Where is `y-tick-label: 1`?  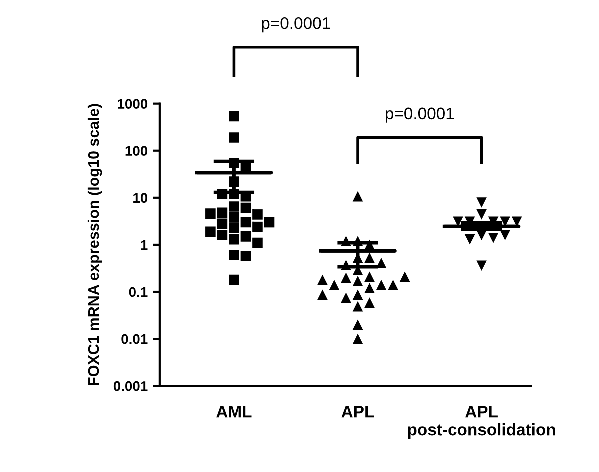
y-tick-label: 1 is located at coordinates (144, 245).